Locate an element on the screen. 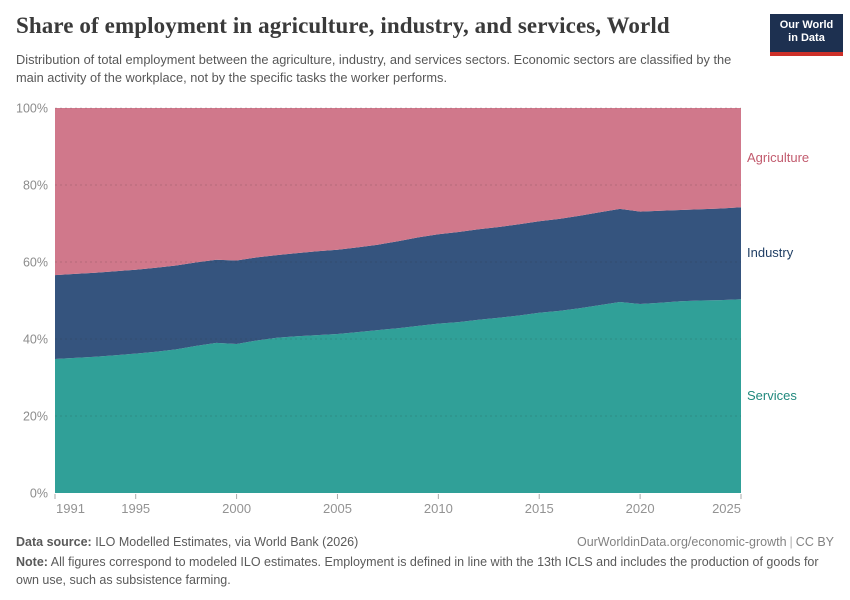 The width and height of the screenshot is (850, 600). series-label-industry: Industry is located at coordinates (770, 253).